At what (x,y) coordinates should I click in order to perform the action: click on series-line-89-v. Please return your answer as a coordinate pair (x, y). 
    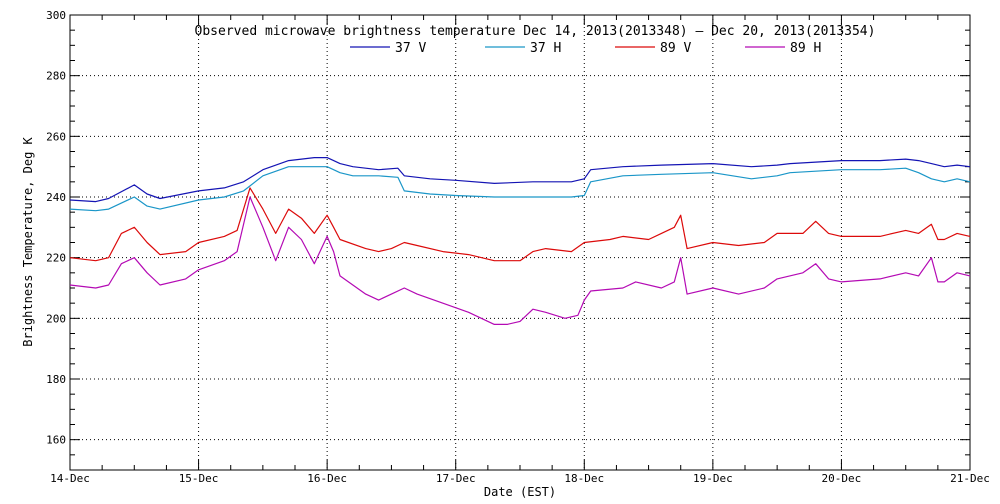
    Looking at the image, I should click on (520, 224).